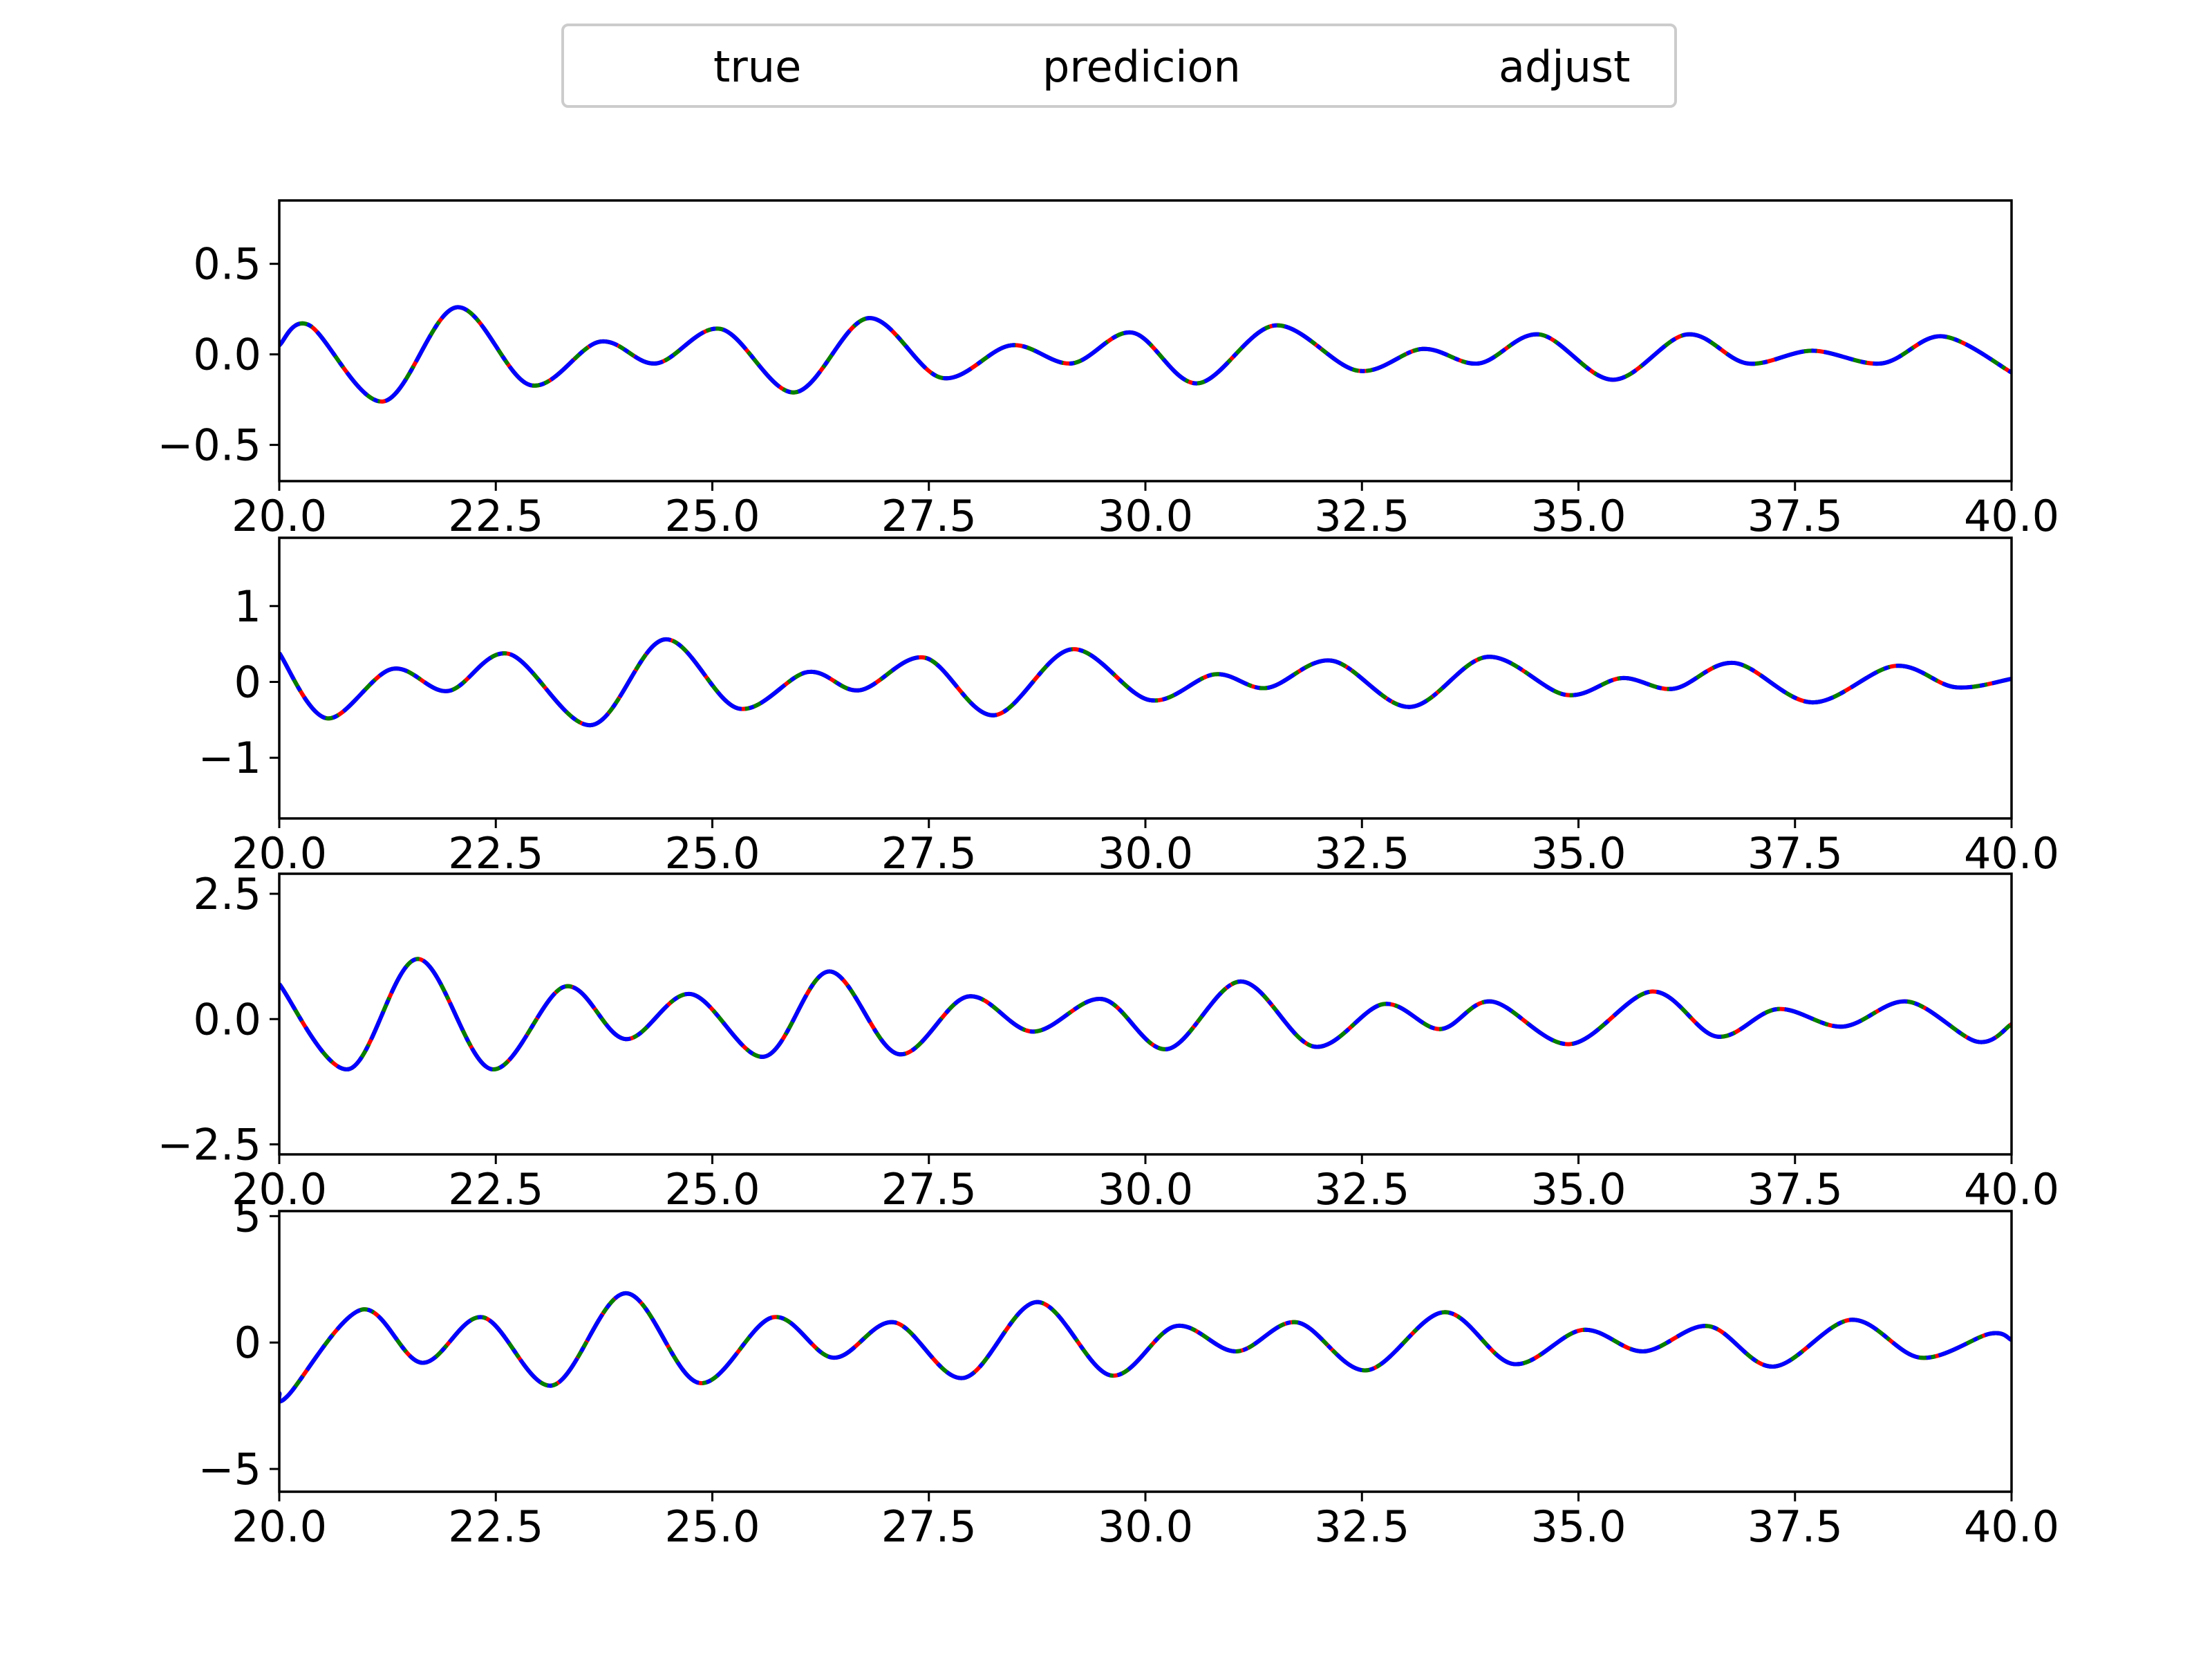 Image resolution: width=2212 pixels, height=1659 pixels. Describe the element at coordinates (2012, 1189) in the screenshot. I see `x-tick-label-3: 40.0` at that location.